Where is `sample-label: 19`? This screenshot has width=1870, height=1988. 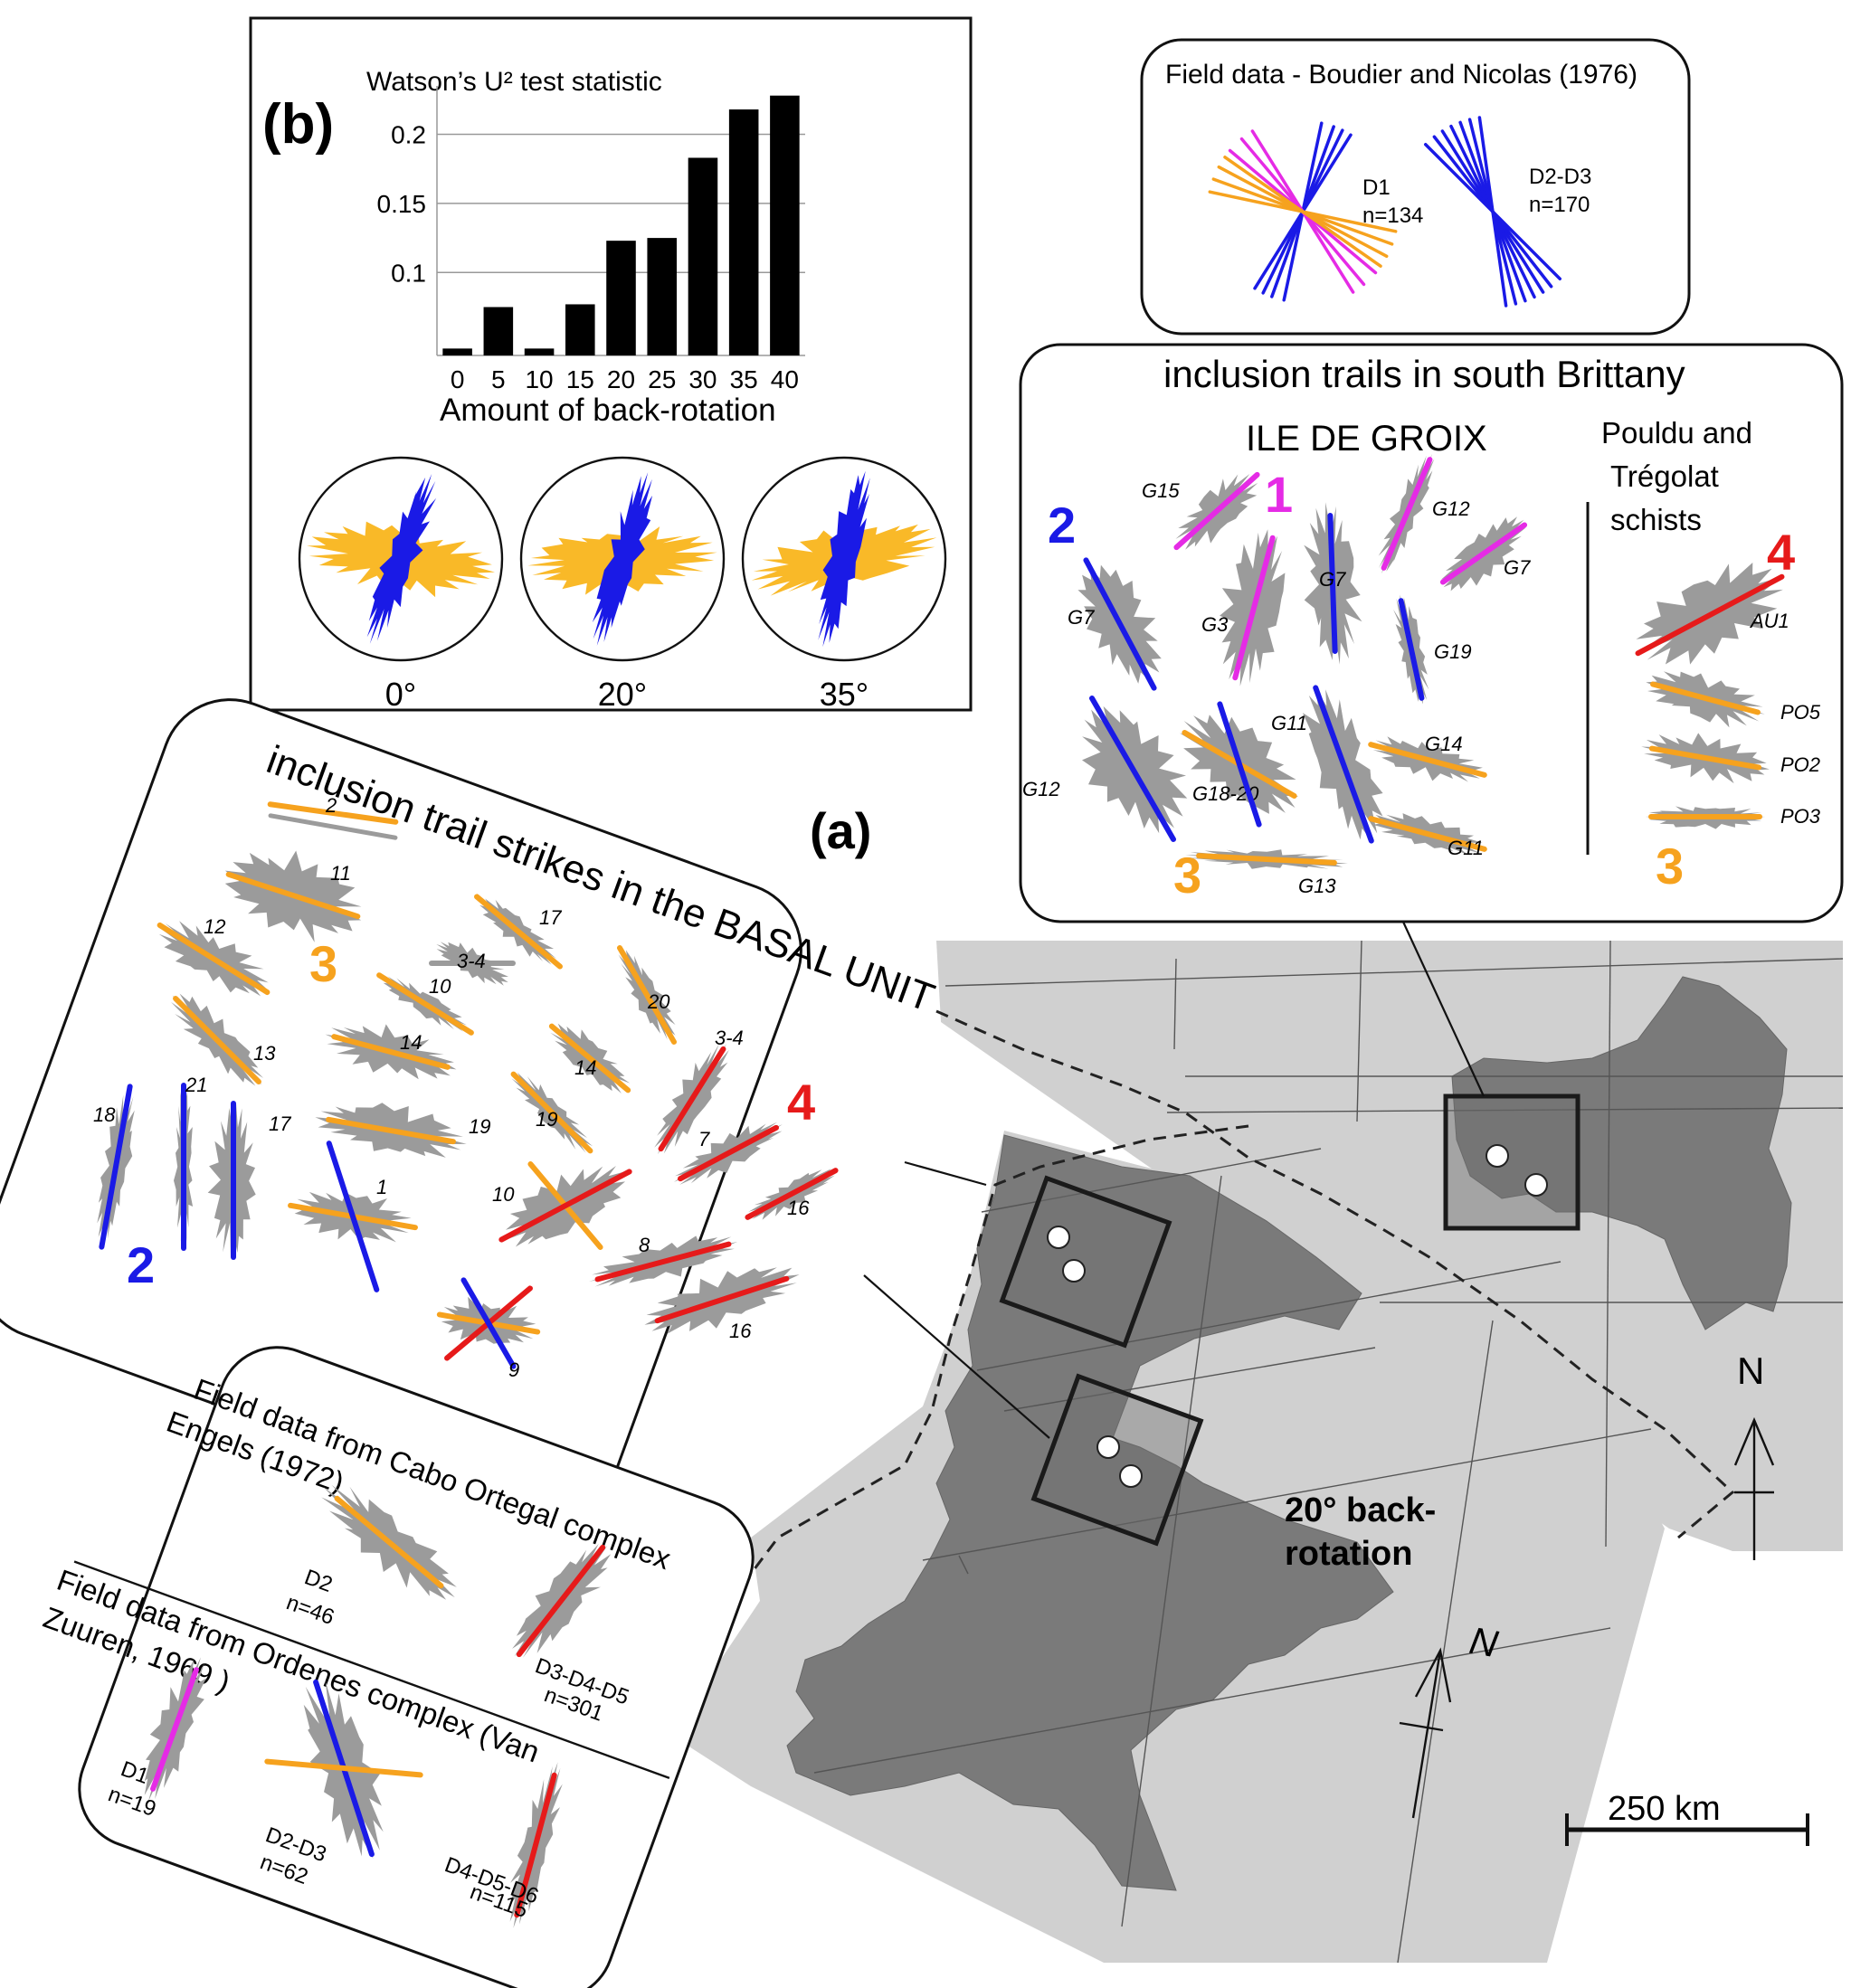
sample-label: 19 is located at coordinates (546, 1119).